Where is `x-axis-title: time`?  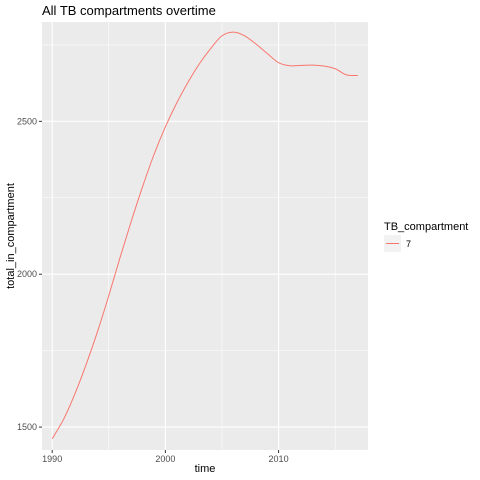
x-axis-title: time is located at coordinates (205, 469).